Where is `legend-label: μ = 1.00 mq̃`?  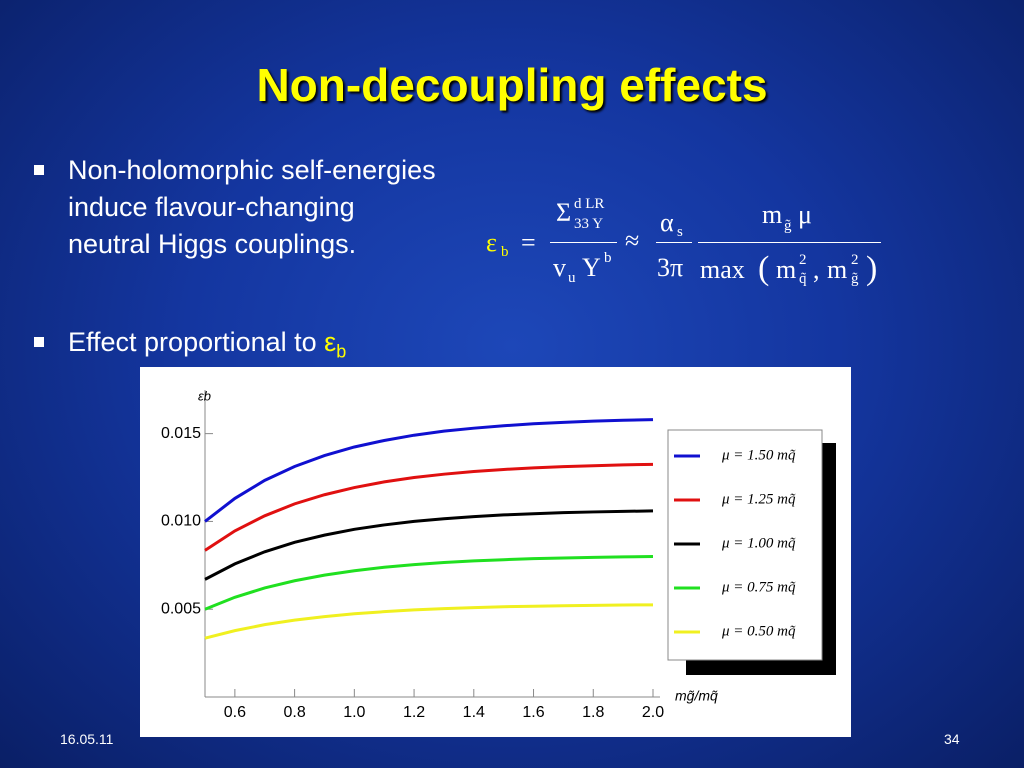 legend-label: μ = 1.00 mq̃ is located at coordinates (758, 543).